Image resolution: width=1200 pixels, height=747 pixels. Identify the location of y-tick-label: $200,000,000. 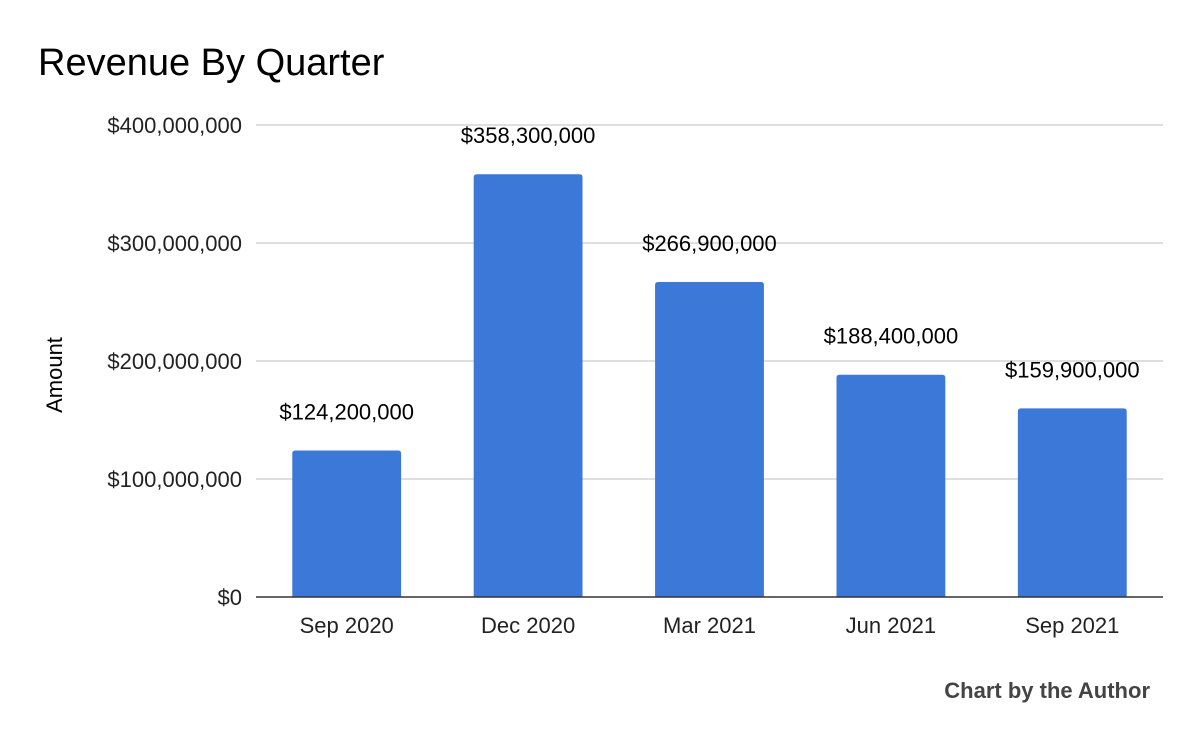
(174, 361).